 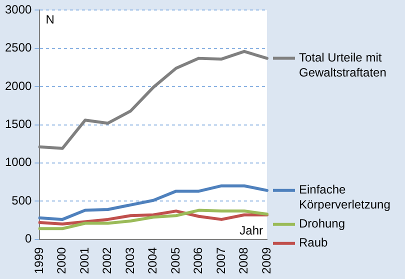 I want to click on x-tick-label: 2002, so click(x=107, y=260).